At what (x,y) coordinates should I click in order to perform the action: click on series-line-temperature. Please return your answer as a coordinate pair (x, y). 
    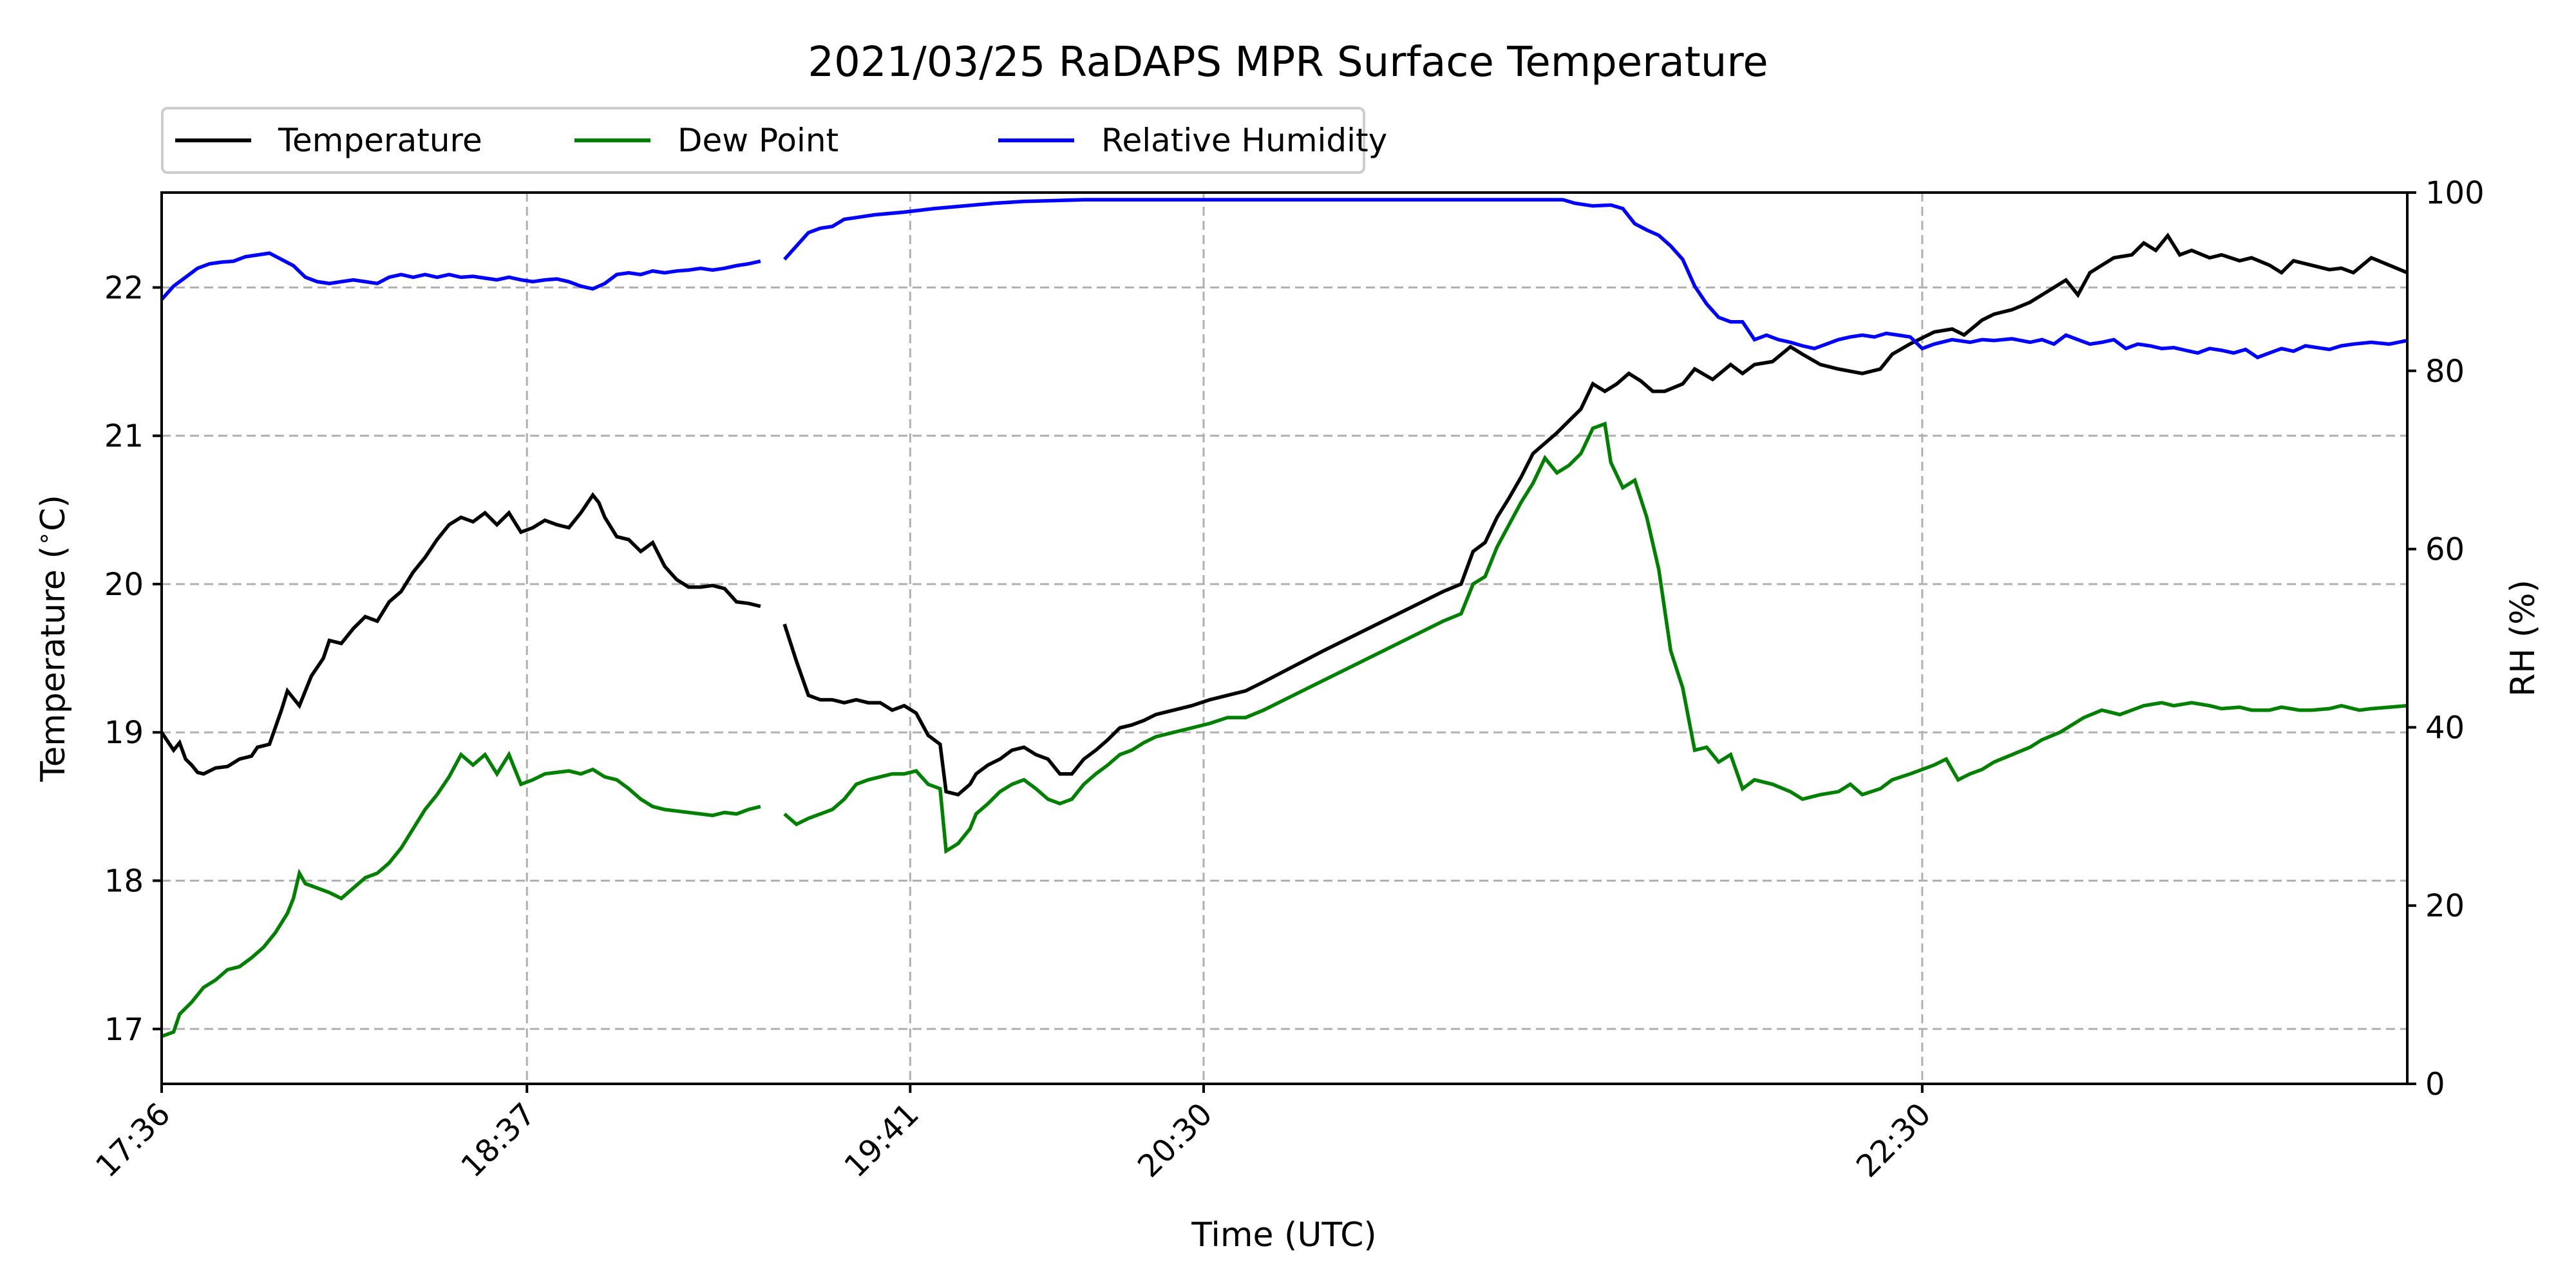
    Looking at the image, I should click on (461, 634).